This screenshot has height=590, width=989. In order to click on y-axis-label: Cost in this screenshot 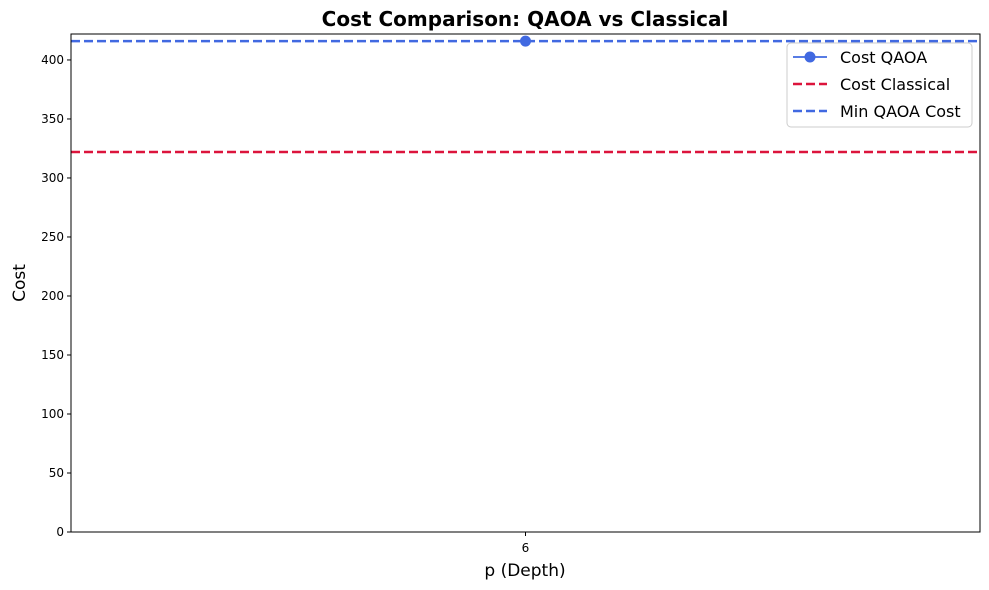, I will do `click(20, 283)`.